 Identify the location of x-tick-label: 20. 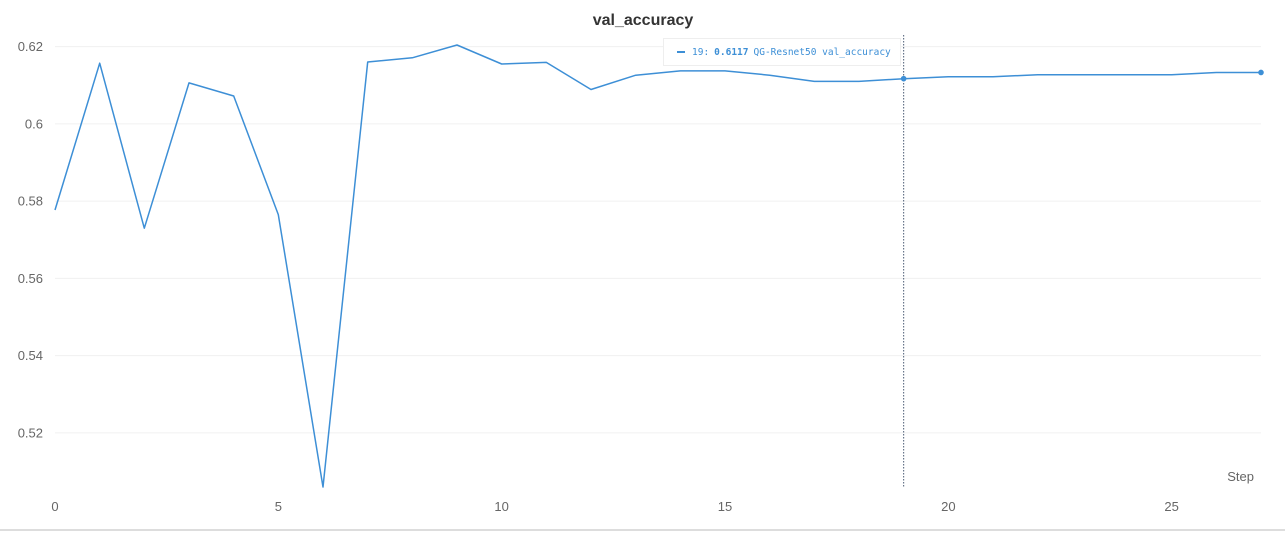
(948, 506).